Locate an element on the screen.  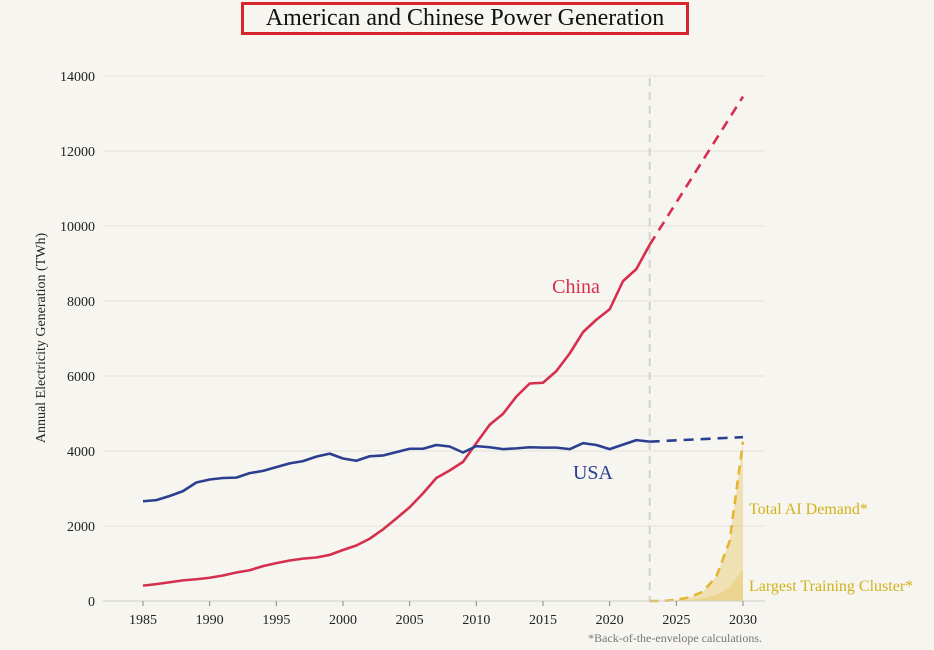
chart-title: American and Chinese Power Generation is located at coordinates (465, 18).